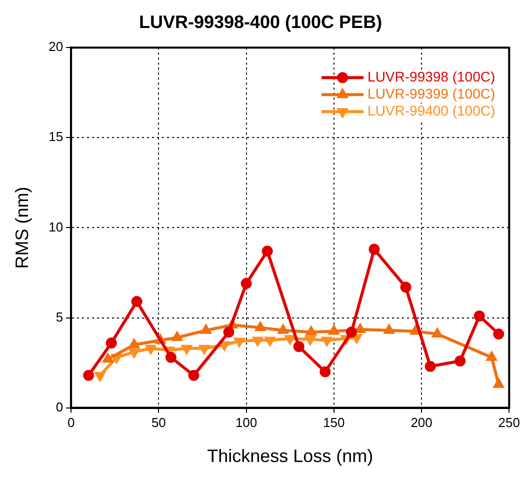 The height and width of the screenshot is (482, 523). I want to click on x-tick-label: 150, so click(334, 422).